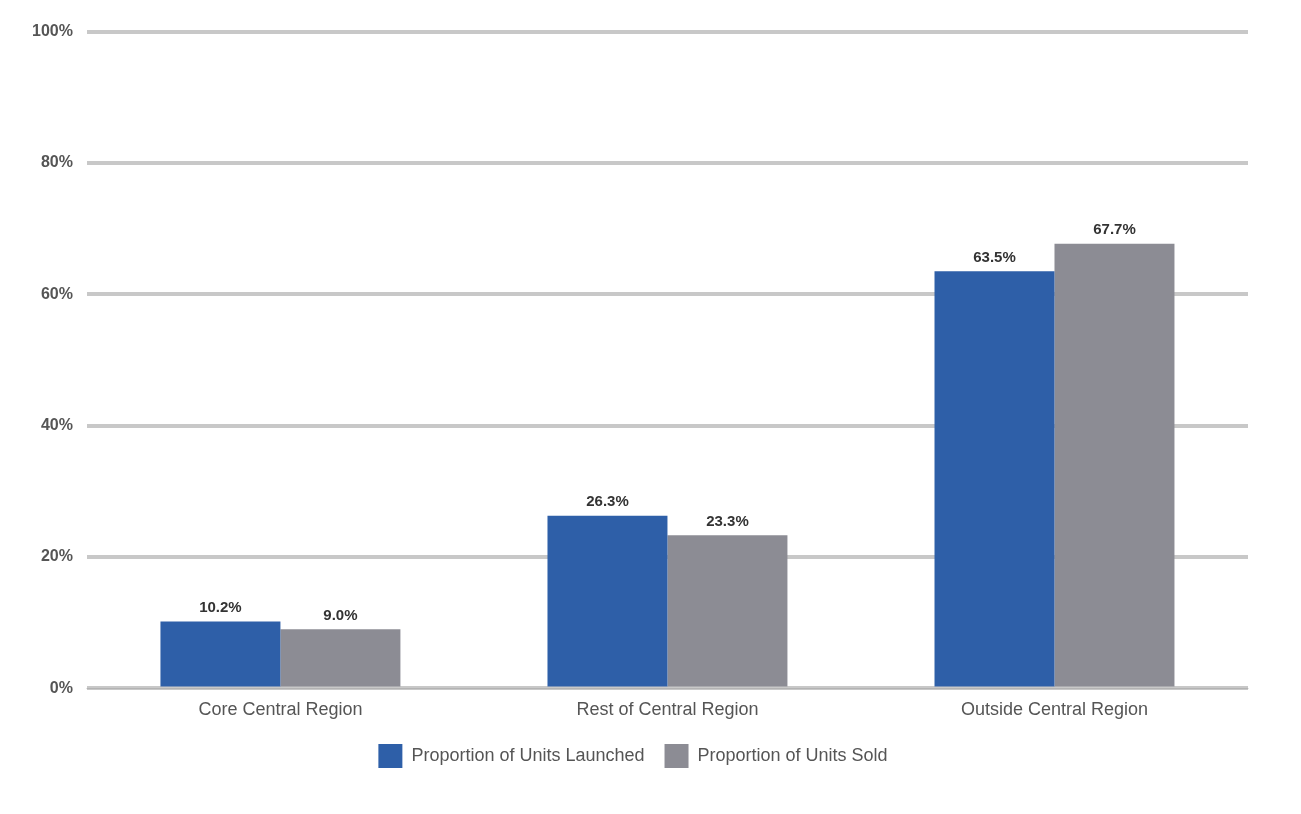 This screenshot has height=814, width=1301. Describe the element at coordinates (1114, 229) in the screenshot. I see `data-label: 67.7%` at that location.